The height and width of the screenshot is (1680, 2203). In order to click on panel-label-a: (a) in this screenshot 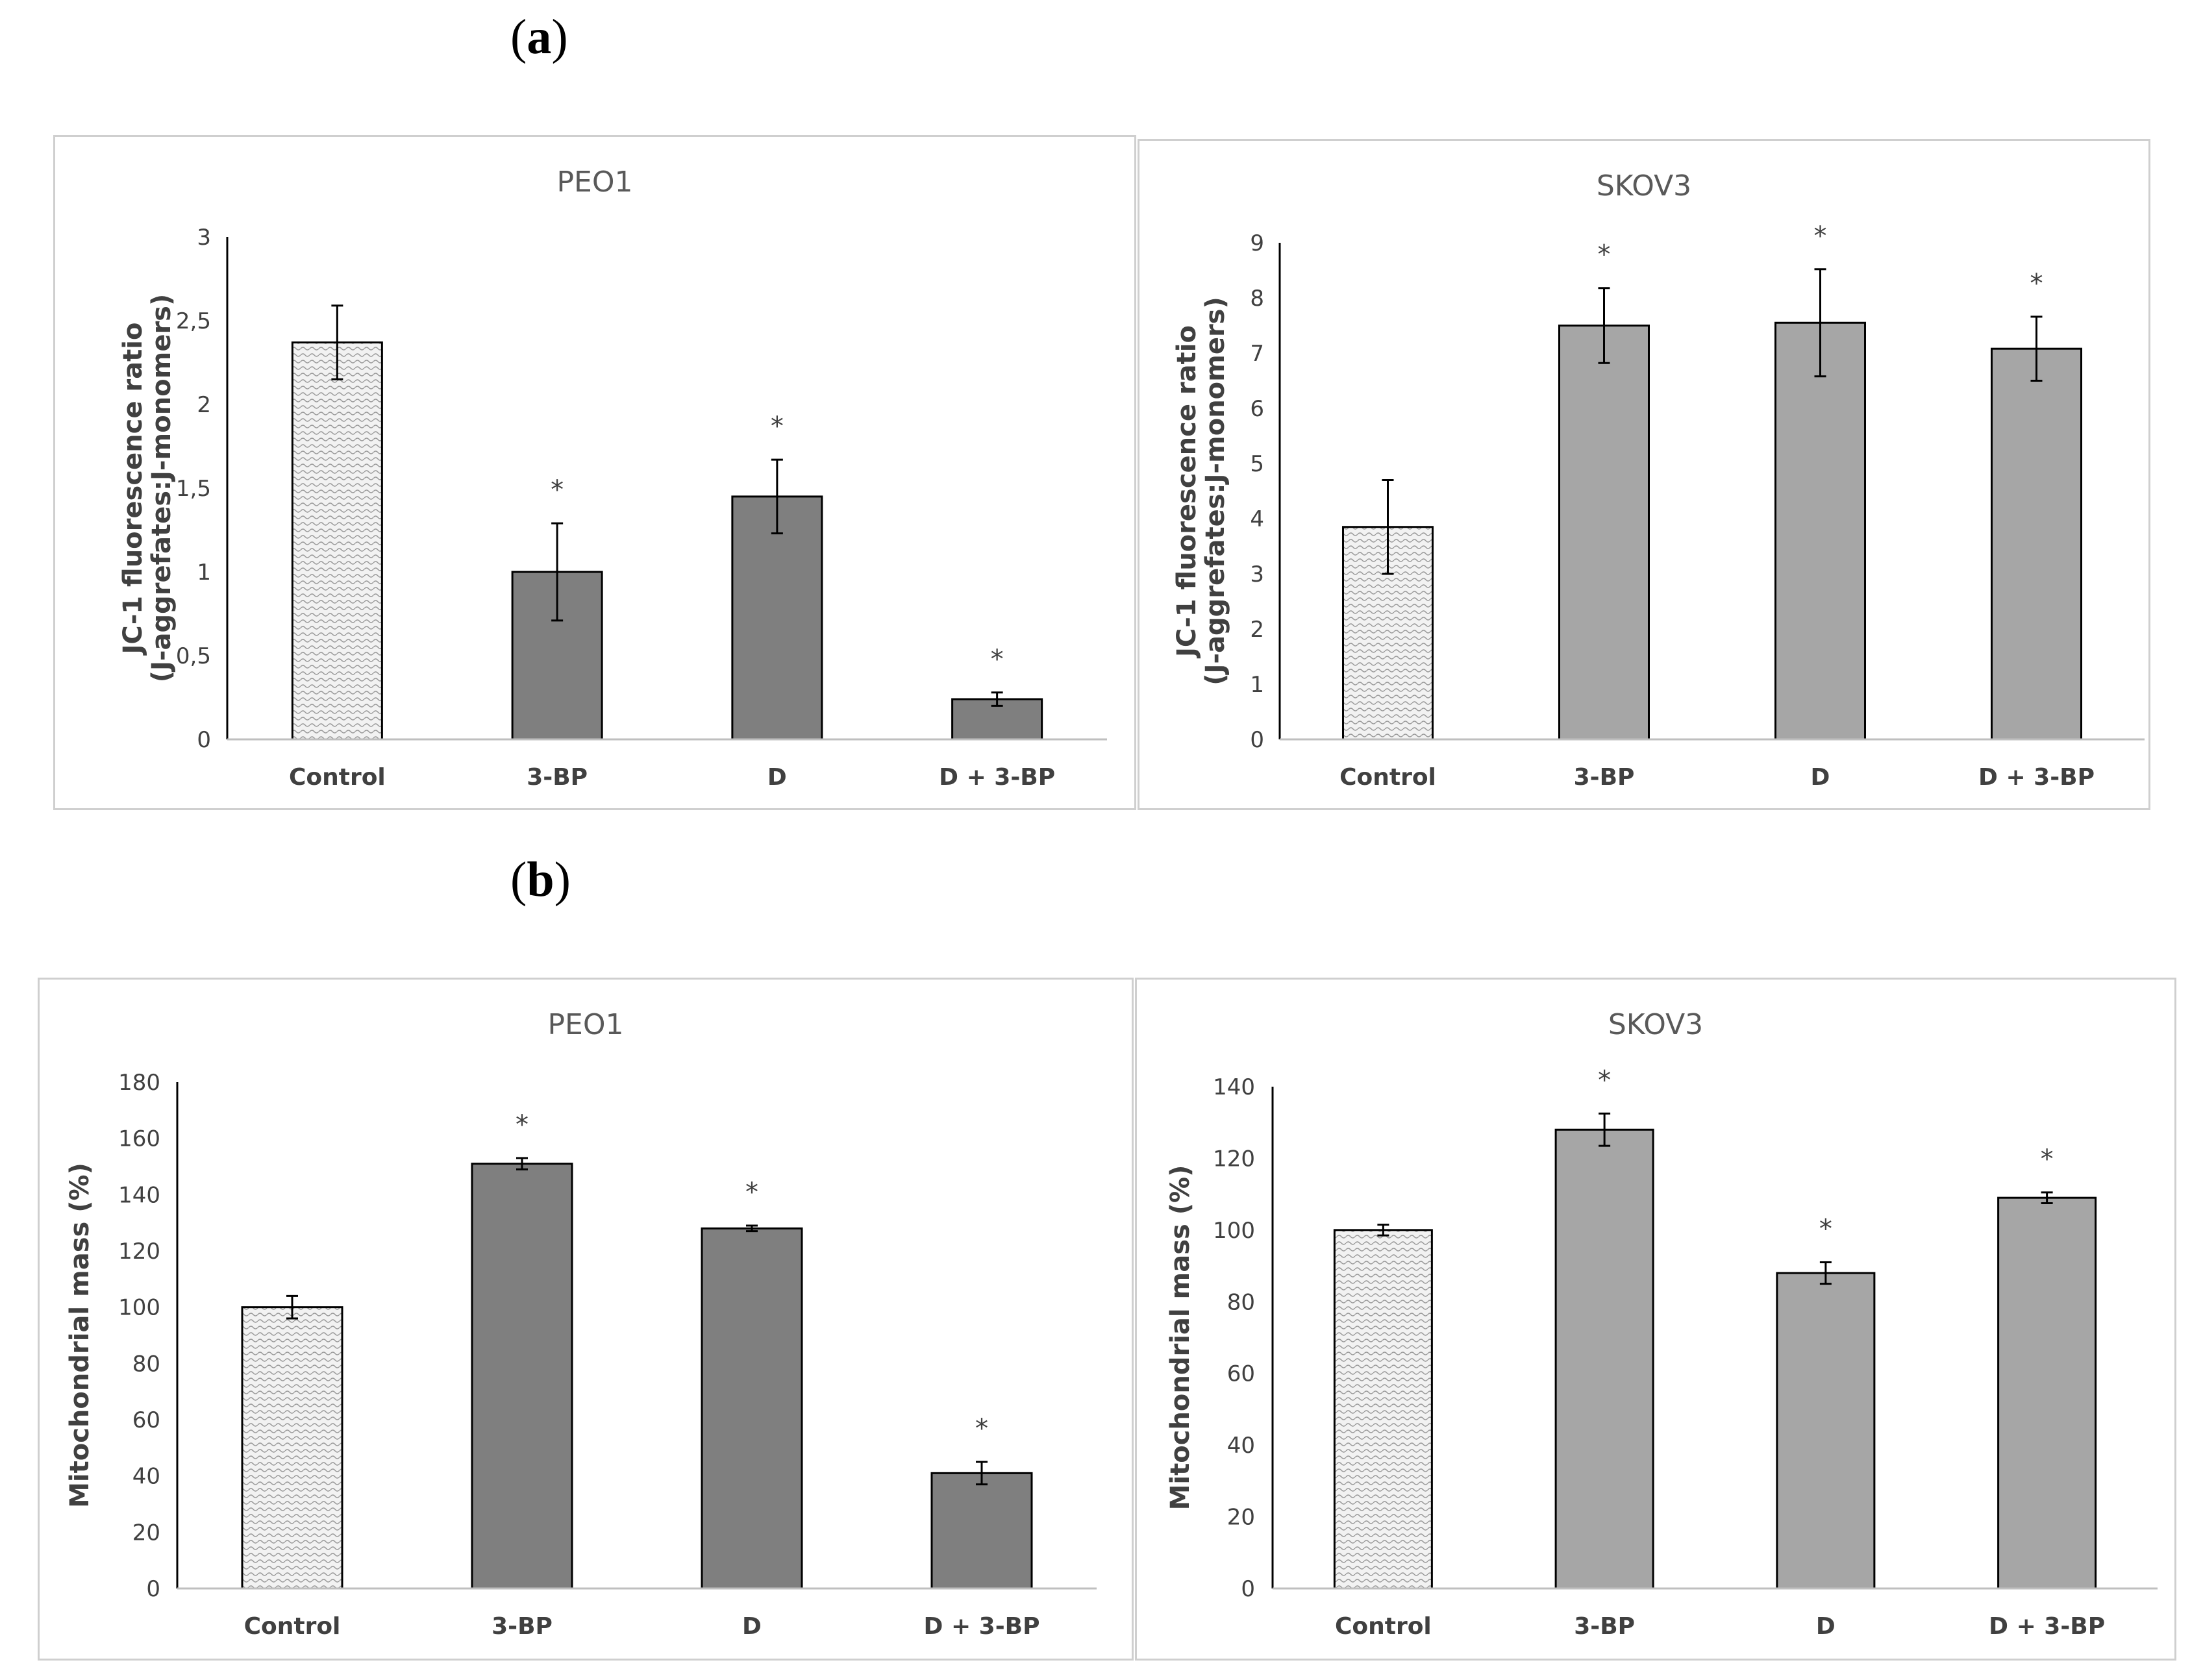, I will do `click(539, 37)`.